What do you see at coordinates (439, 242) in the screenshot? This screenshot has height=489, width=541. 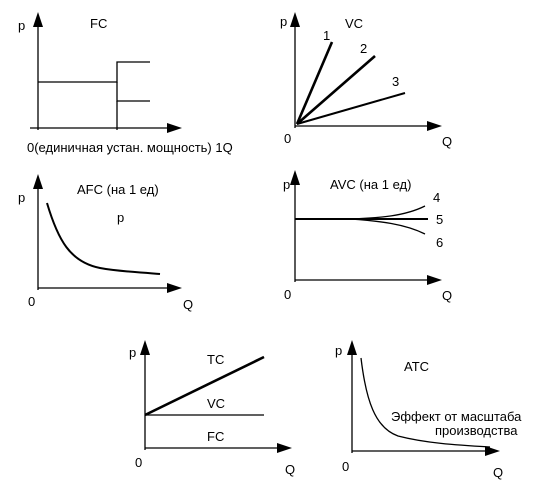 I see `avc-label-6: 6` at bounding box center [439, 242].